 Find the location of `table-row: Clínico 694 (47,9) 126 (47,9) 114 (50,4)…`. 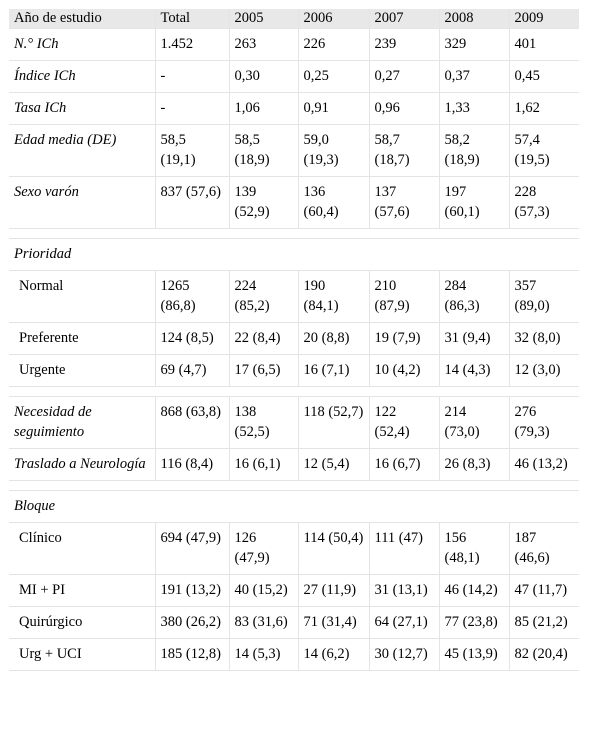

table-row: Clínico 694 (47,9) 126 (47,9) 114 (50,4)… is located at coordinates (294, 548).